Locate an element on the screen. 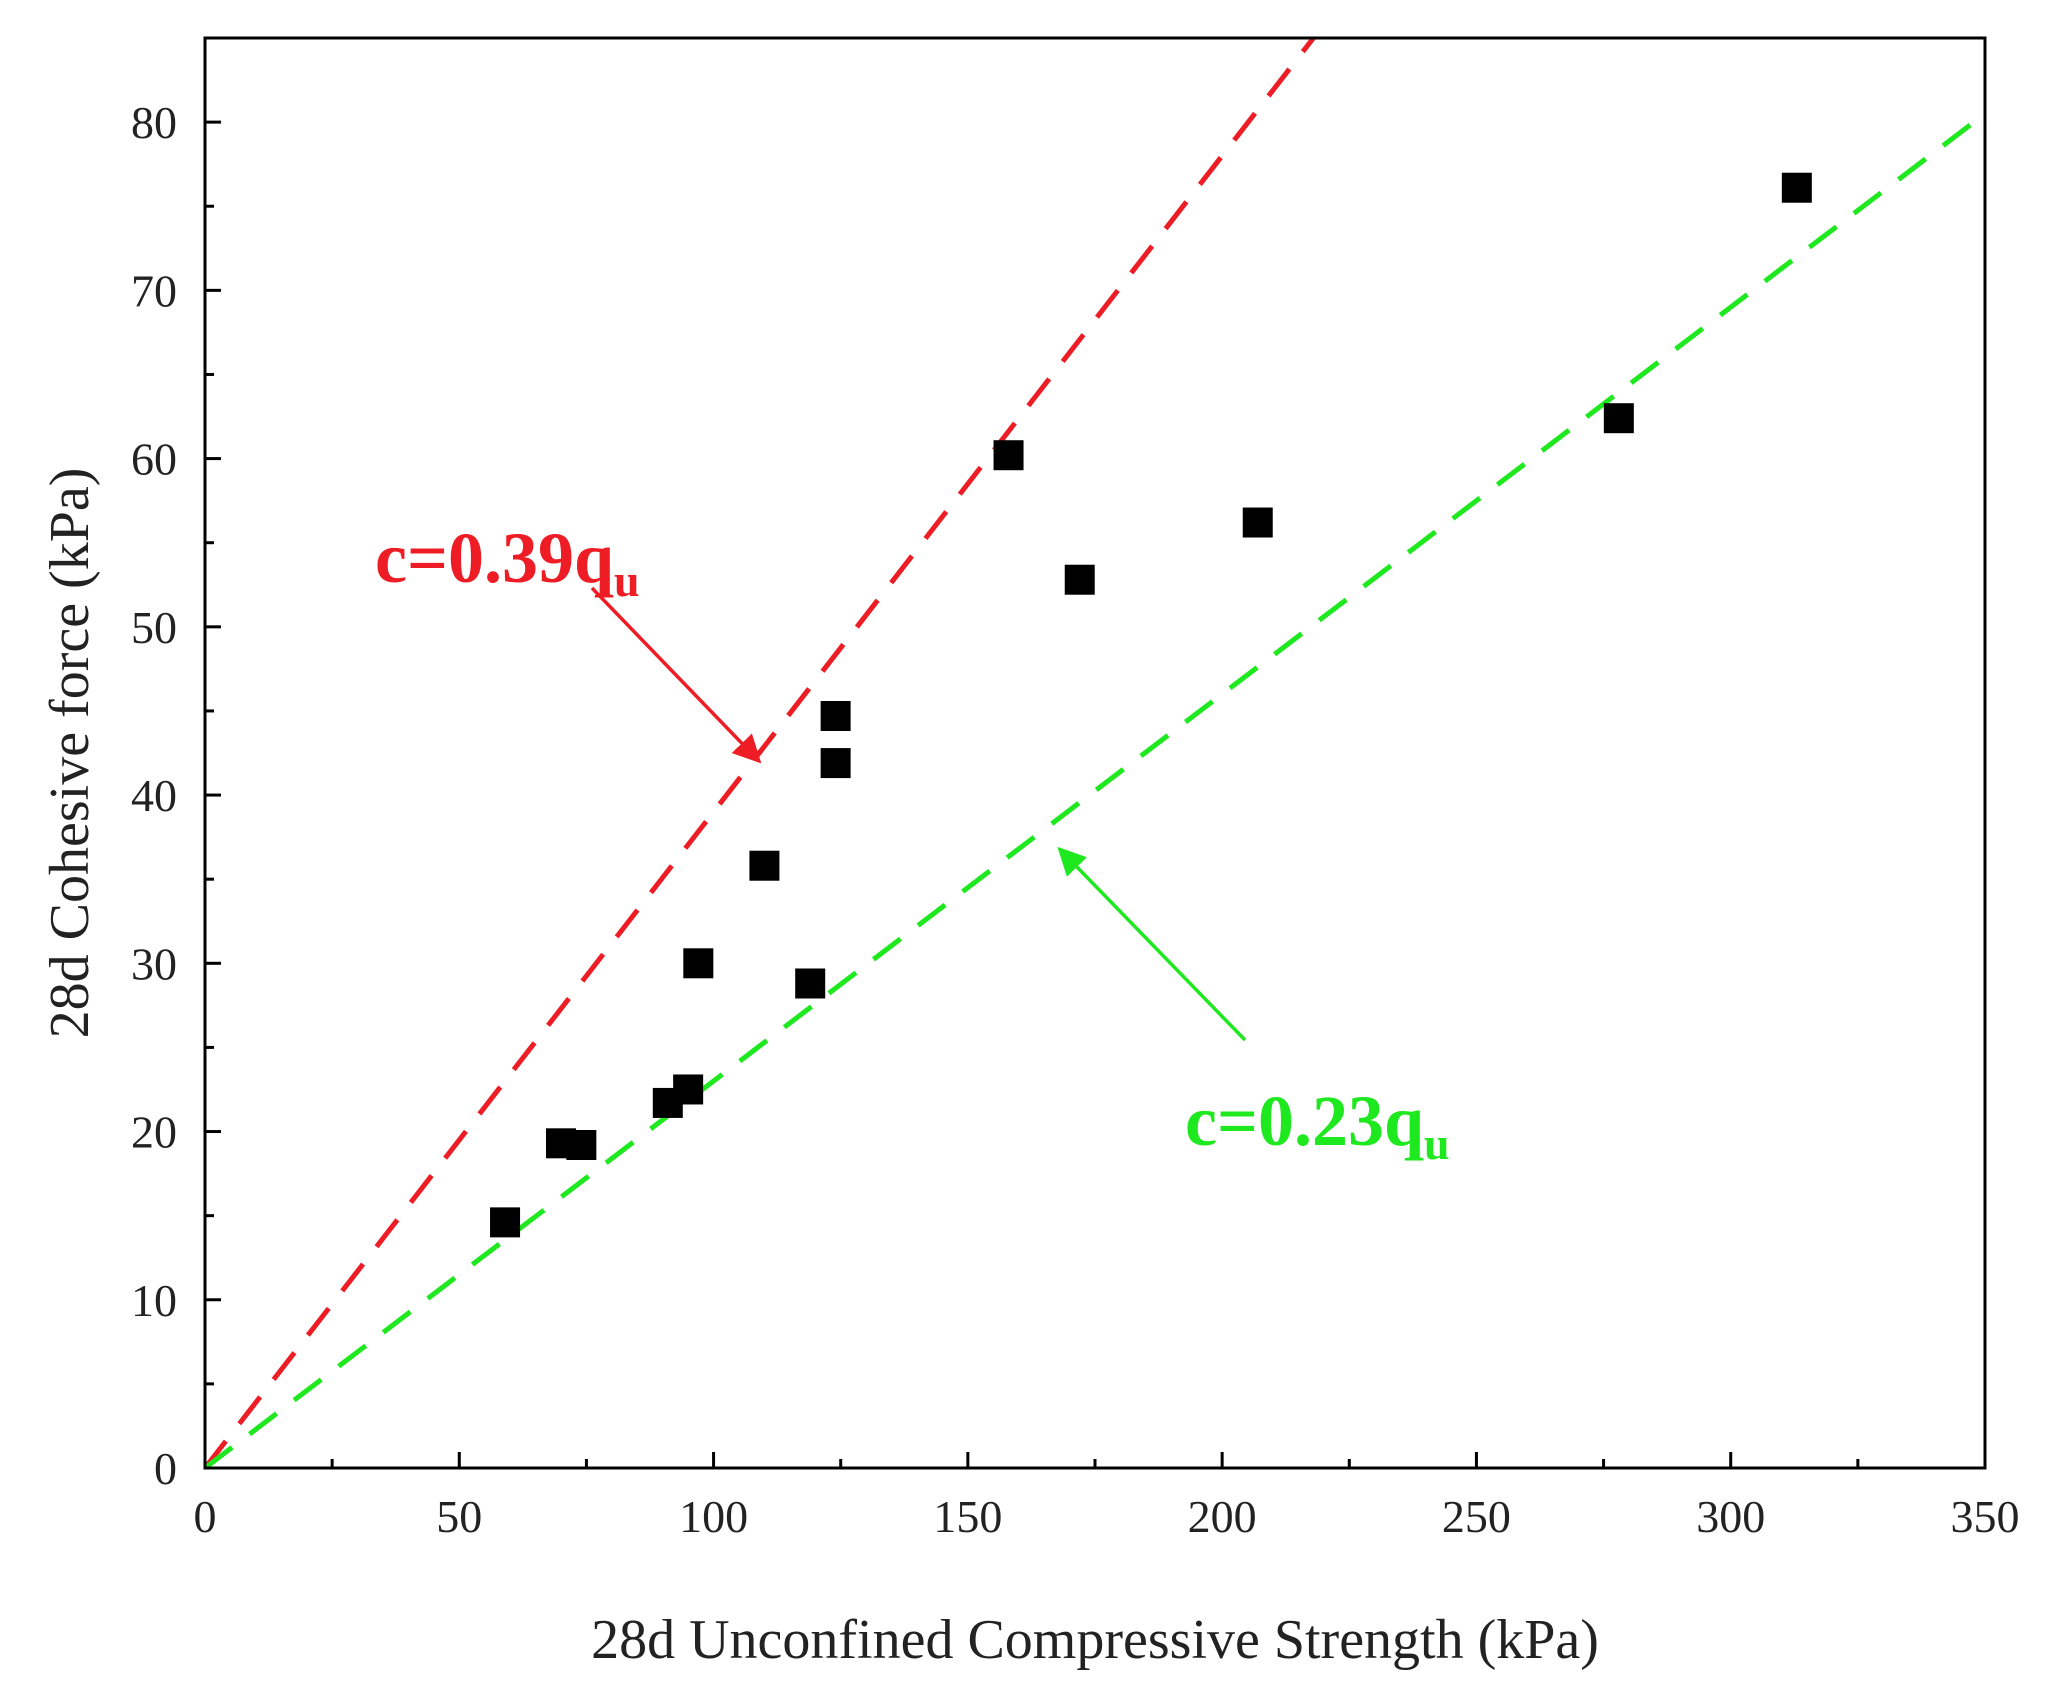  x-tick-label: 100 is located at coordinates (713, 1516).